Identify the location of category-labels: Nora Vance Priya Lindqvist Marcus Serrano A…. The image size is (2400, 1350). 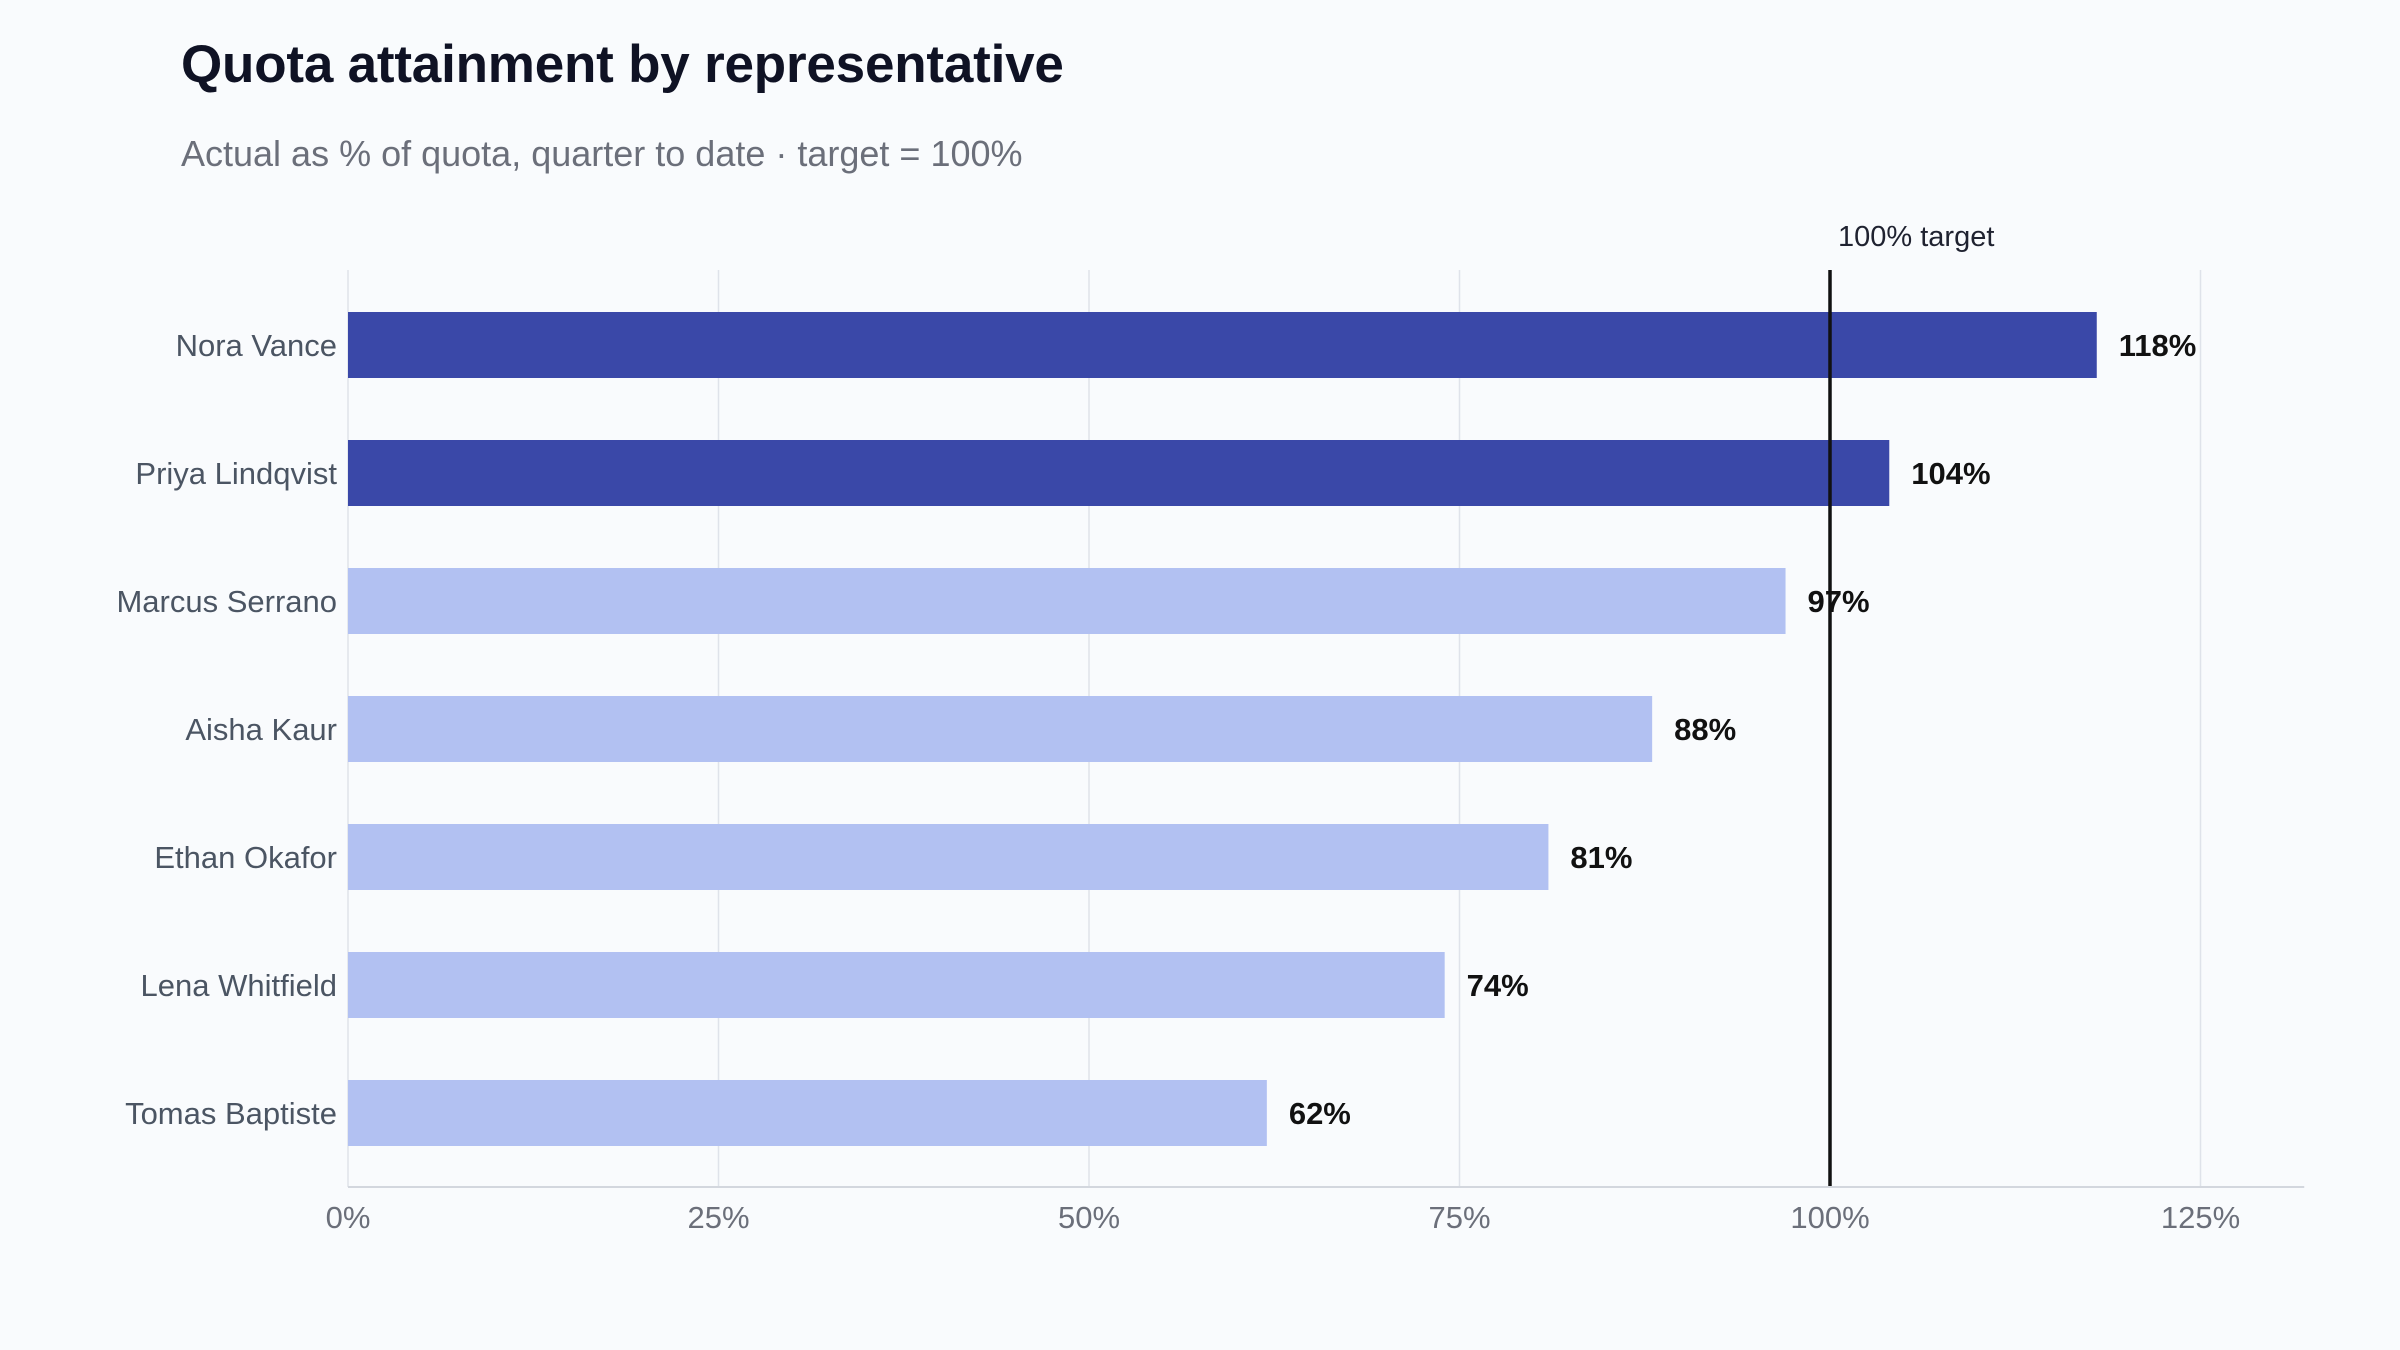
(226, 729).